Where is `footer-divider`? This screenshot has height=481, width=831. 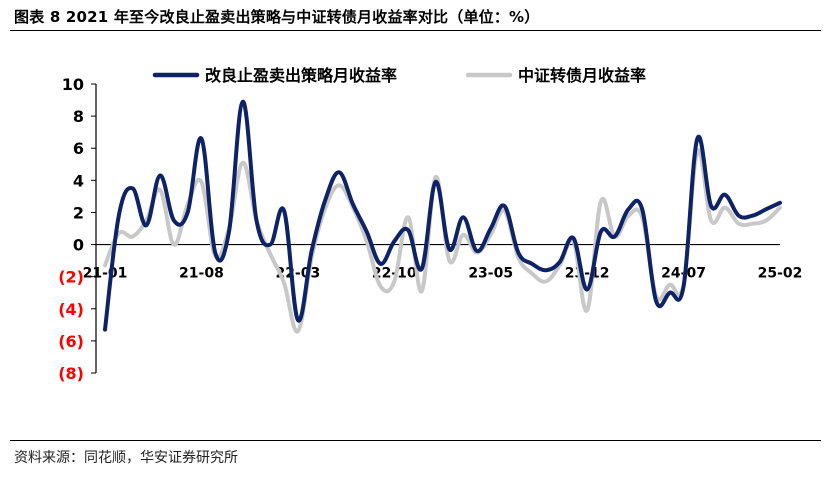
footer-divider is located at coordinates (415, 440).